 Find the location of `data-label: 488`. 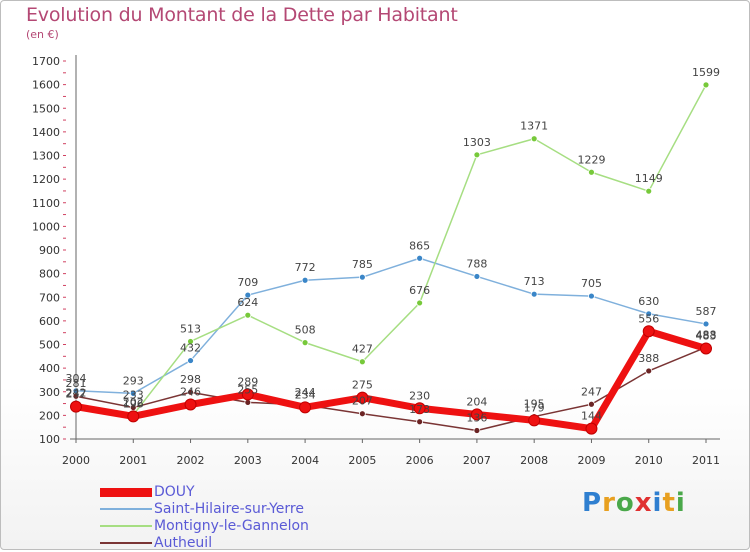

data-label: 488 is located at coordinates (706, 334).